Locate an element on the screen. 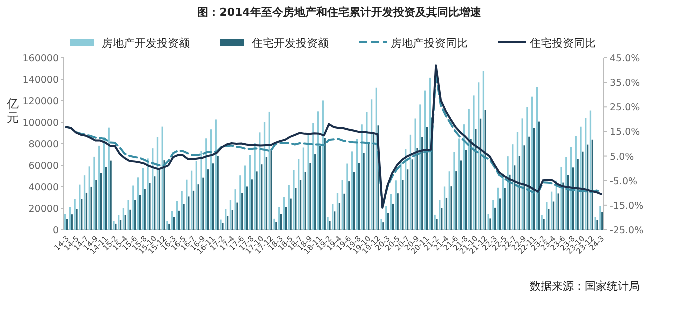 The height and width of the screenshot is (323, 679). y-tick-label: 80000 is located at coordinates (43, 145).